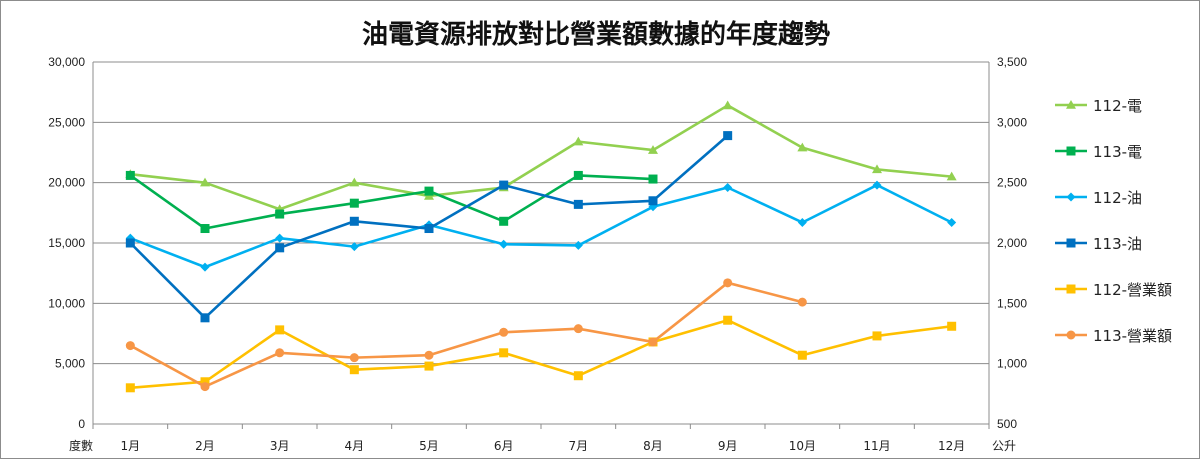 This screenshot has height=459, width=1200. What do you see at coordinates (1012, 62) in the screenshot?
I see `right-tick-label: 3,500` at bounding box center [1012, 62].